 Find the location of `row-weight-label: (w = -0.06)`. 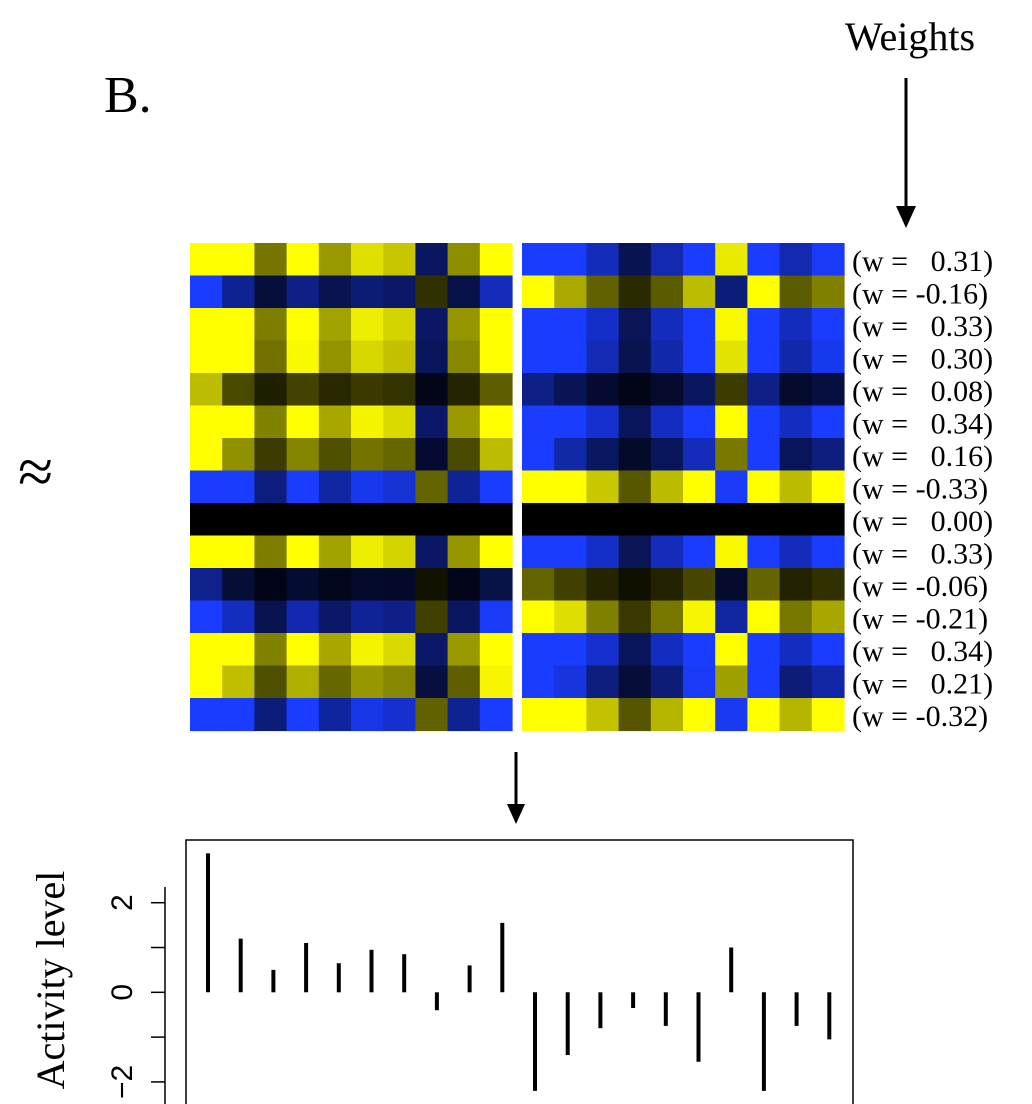

row-weight-label: (w = -0.06) is located at coordinates (920, 586).